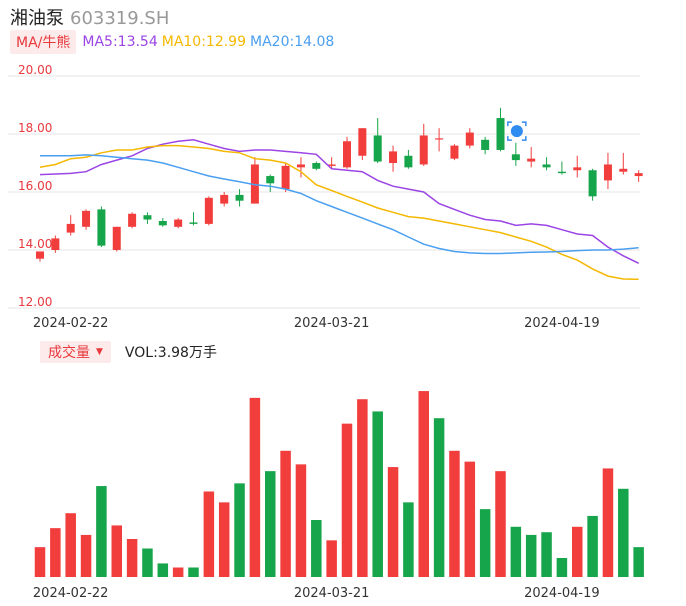  What do you see at coordinates (332, 593) in the screenshot?
I see `volume-date-label: 2024-03-21` at bounding box center [332, 593].